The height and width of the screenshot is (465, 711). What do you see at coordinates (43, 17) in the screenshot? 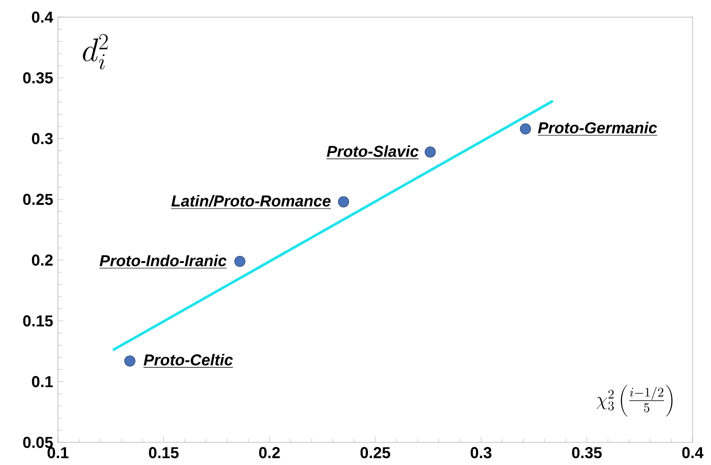
I see `y-tick-label: 0.4` at bounding box center [43, 17].